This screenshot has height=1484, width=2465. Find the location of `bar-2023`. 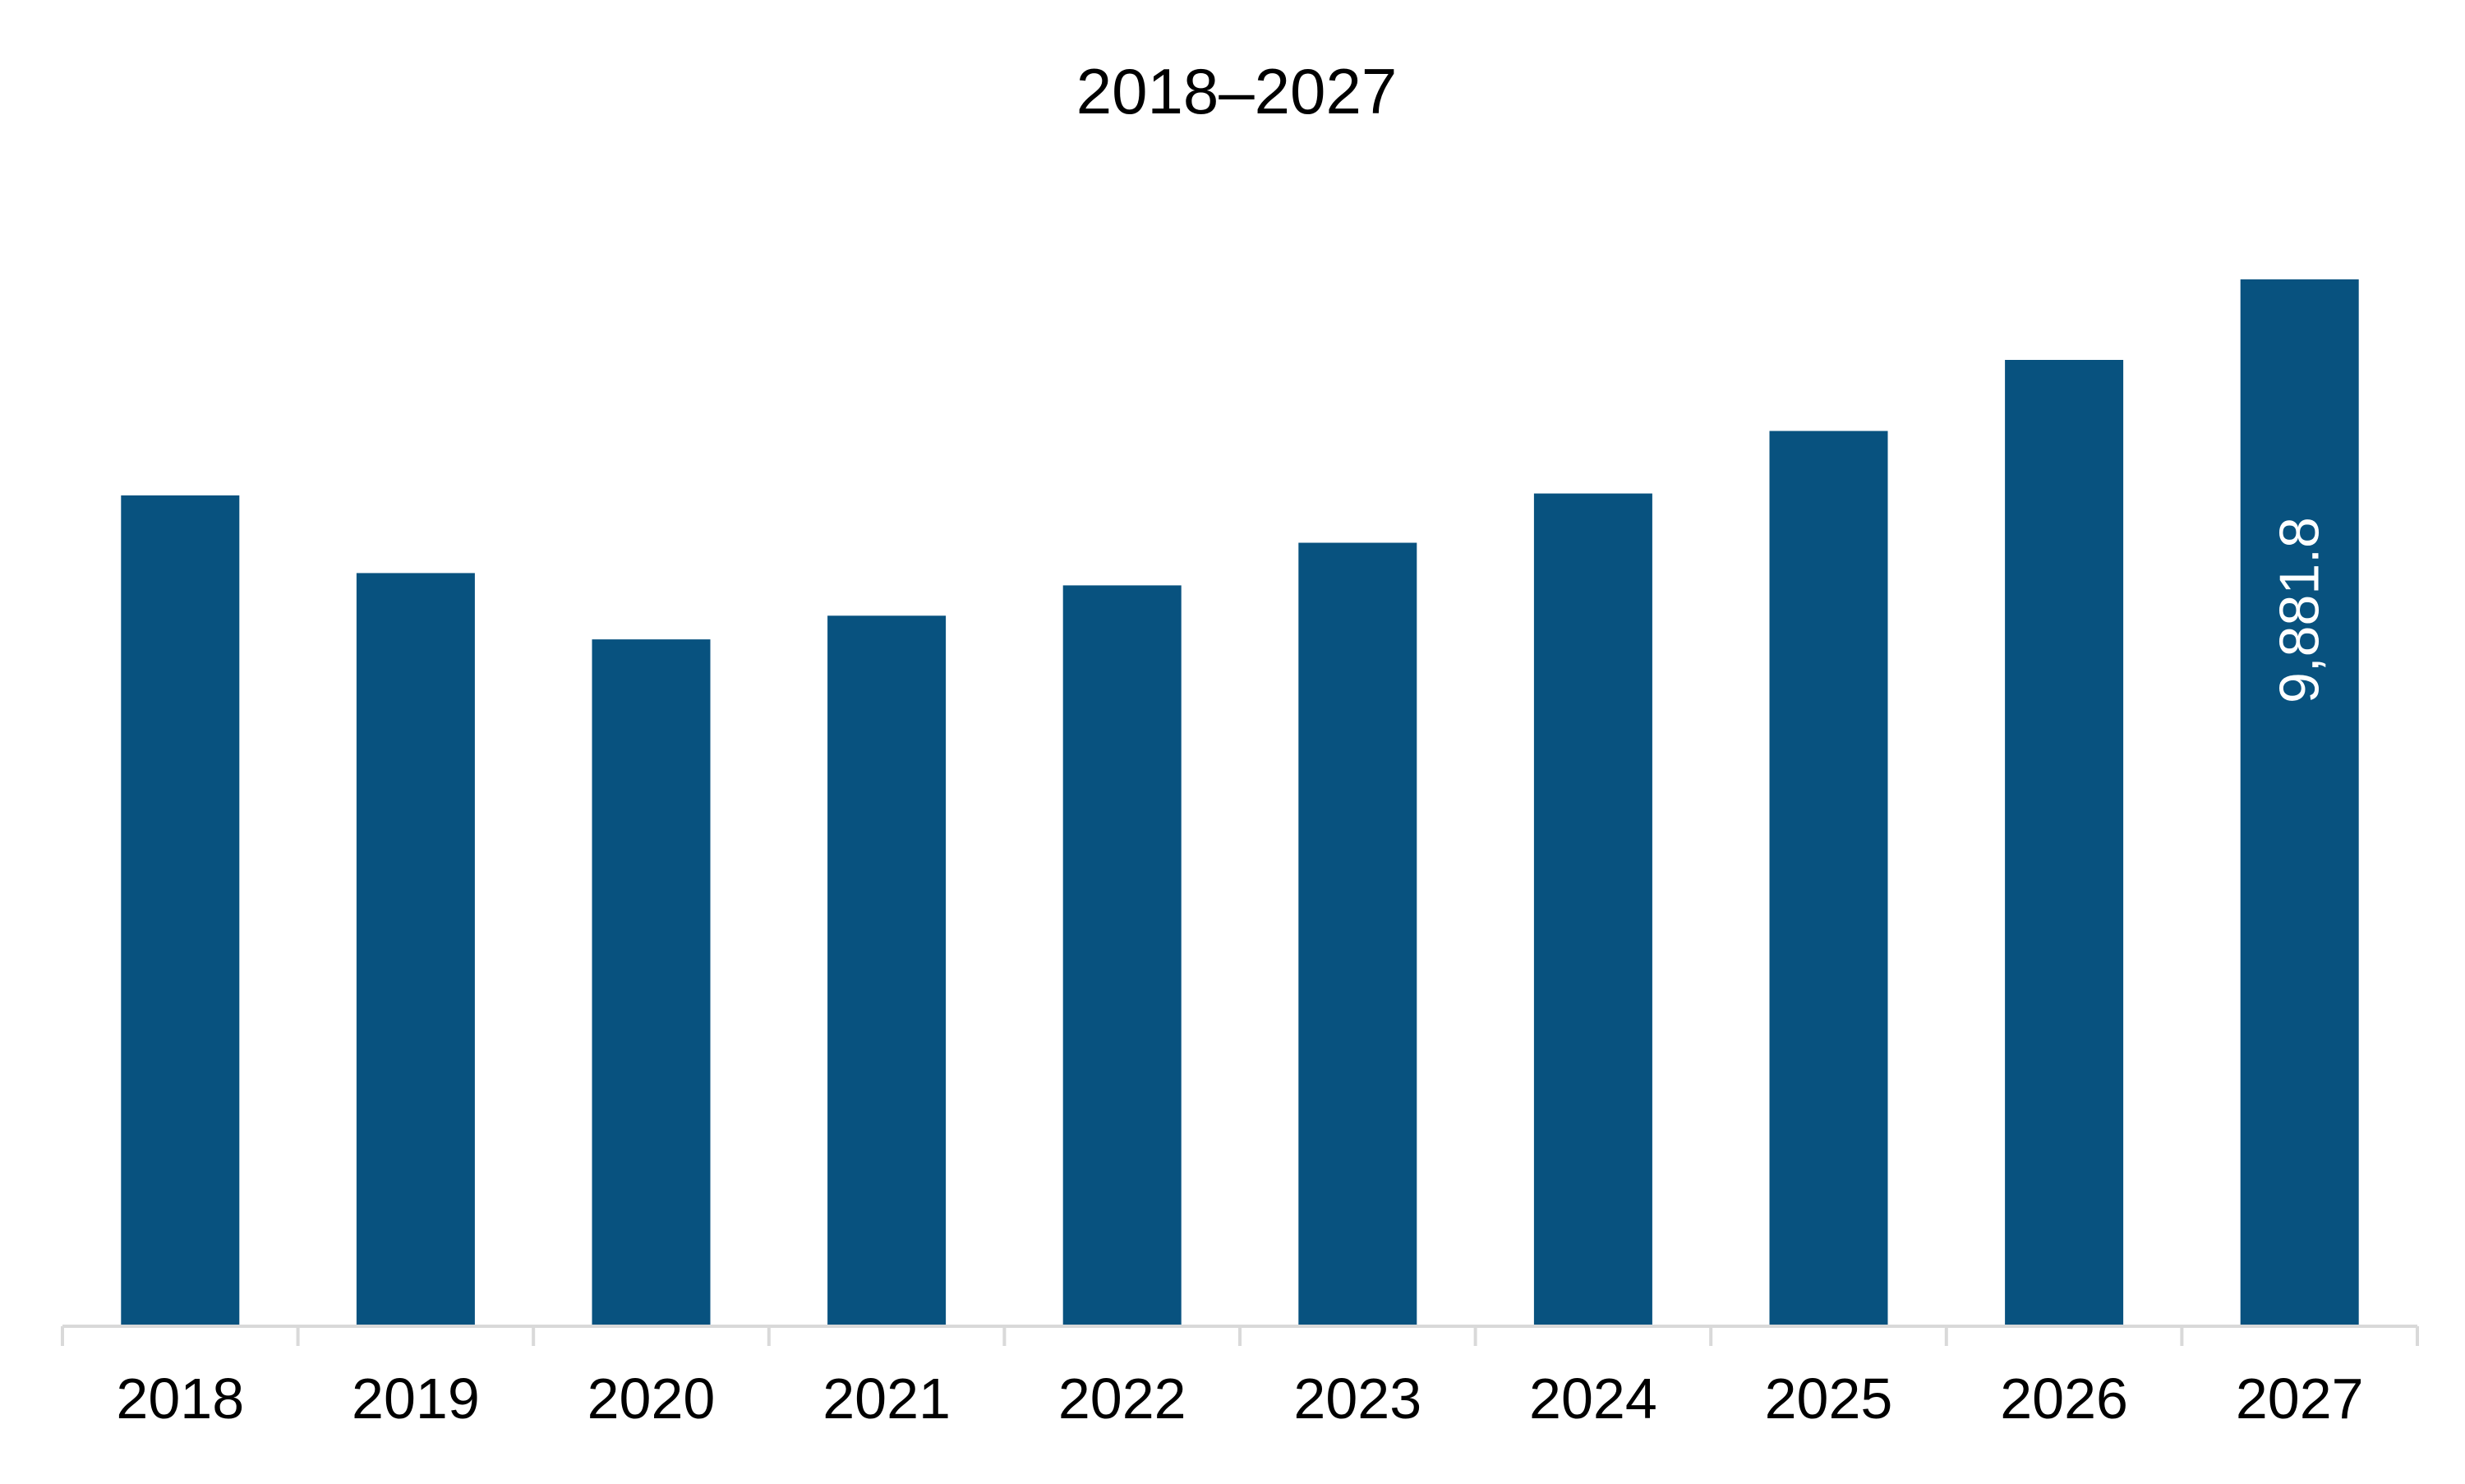

bar-2023 is located at coordinates (1358, 934).